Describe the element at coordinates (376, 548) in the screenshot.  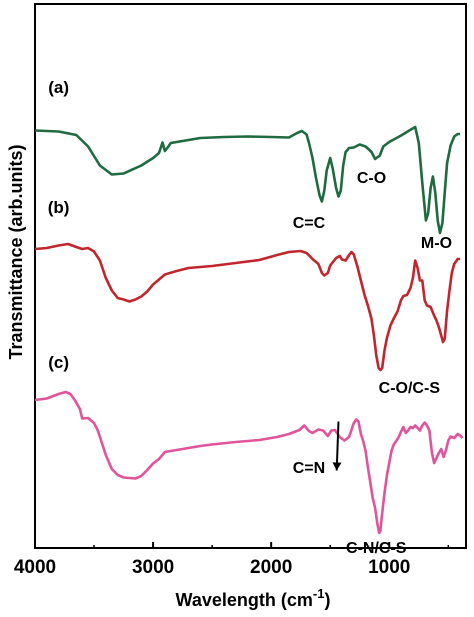
I see `peak-annotation: C-N/C-S` at that location.